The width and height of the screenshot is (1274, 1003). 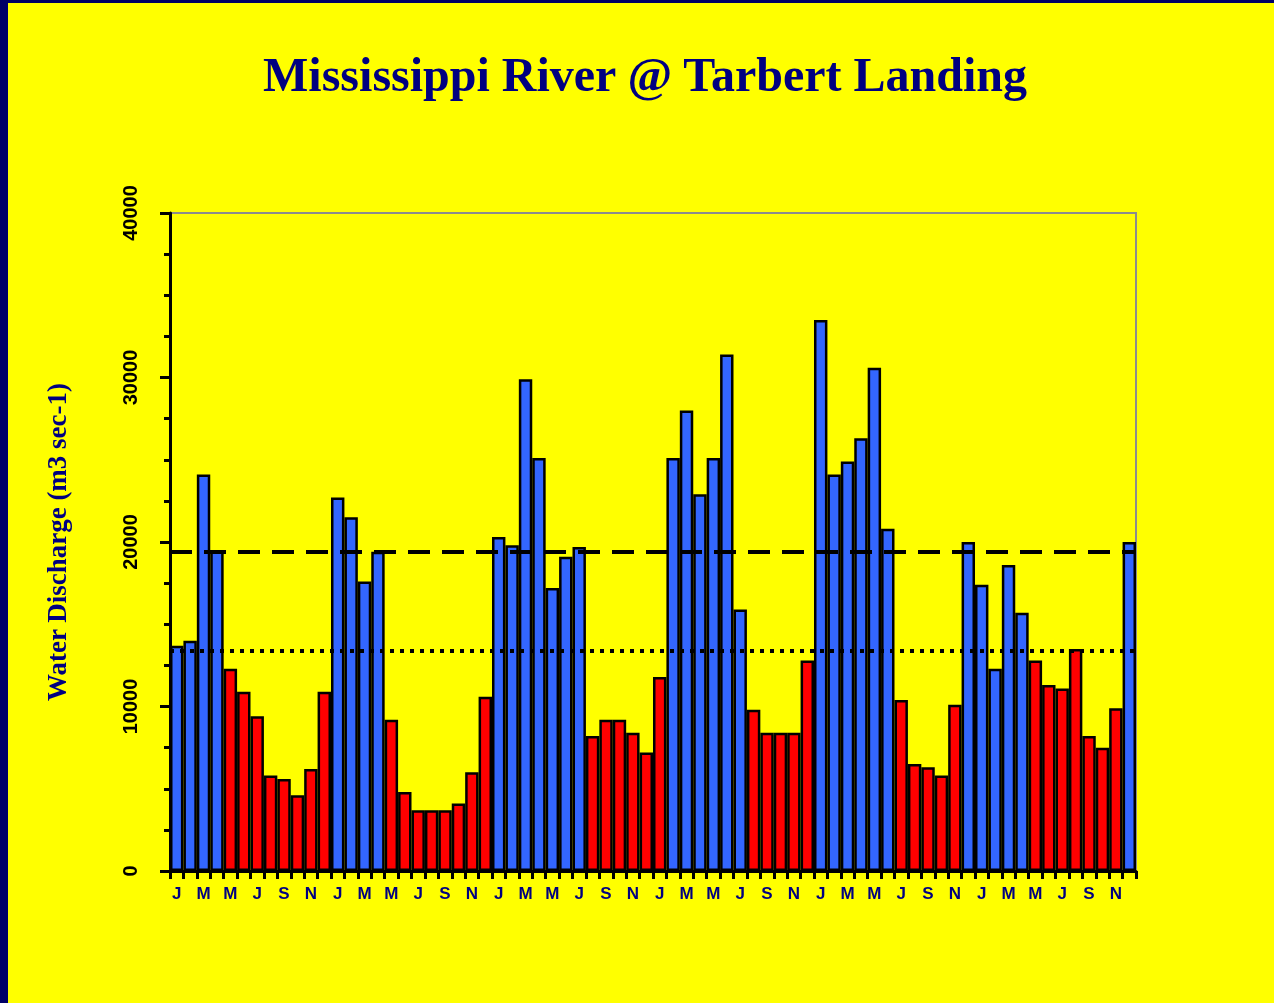 What do you see at coordinates (130, 542) in the screenshot?
I see `y-tick-label: 20000` at bounding box center [130, 542].